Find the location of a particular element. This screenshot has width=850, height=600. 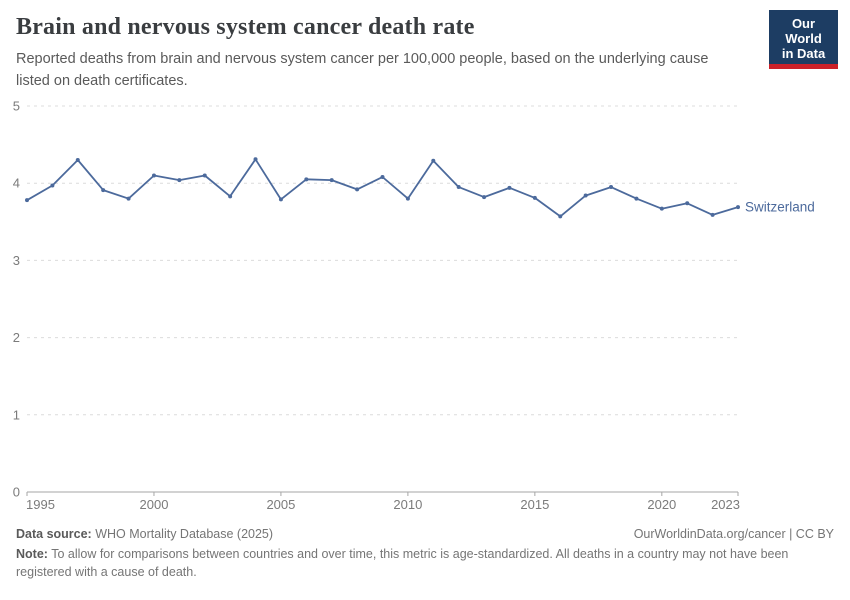

x-axis-tick-label: 1995 is located at coordinates (40, 504).